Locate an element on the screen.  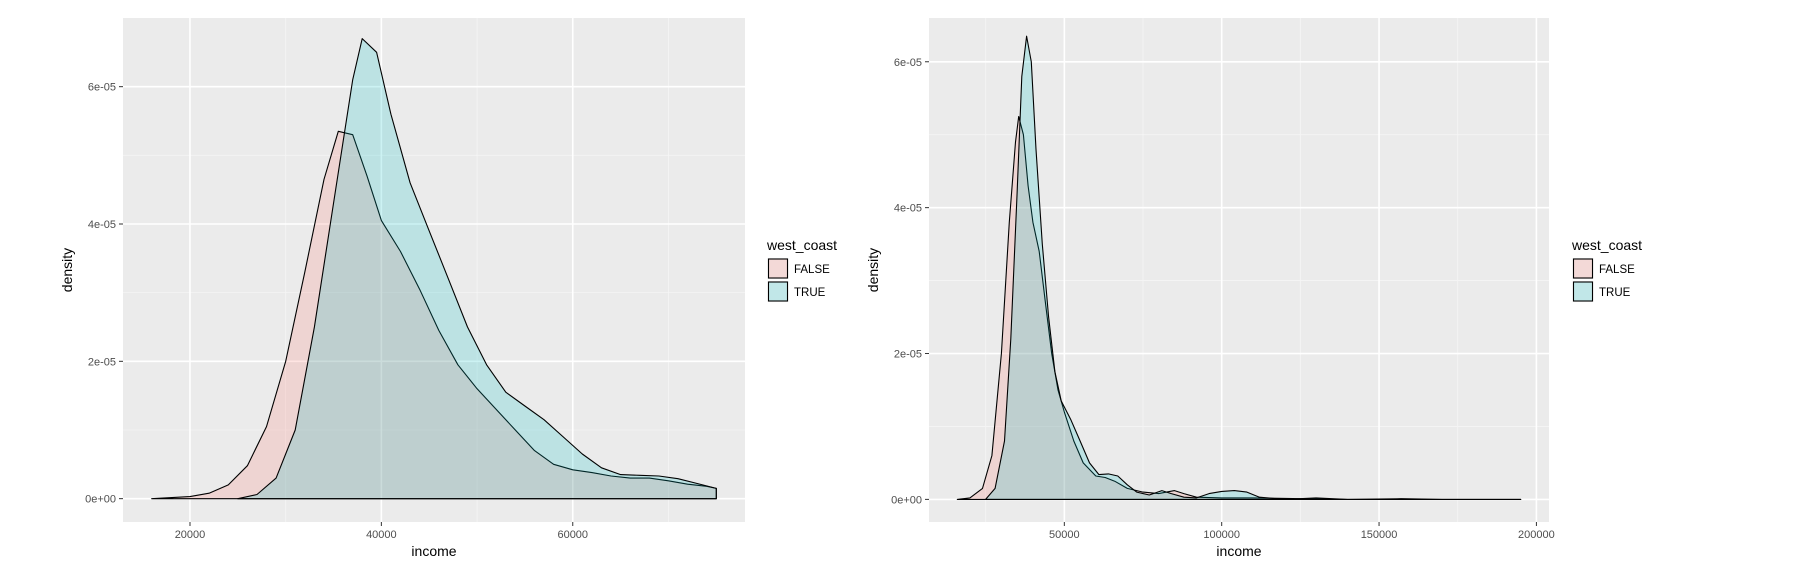
x-tick-label: 20000 is located at coordinates (190, 535).